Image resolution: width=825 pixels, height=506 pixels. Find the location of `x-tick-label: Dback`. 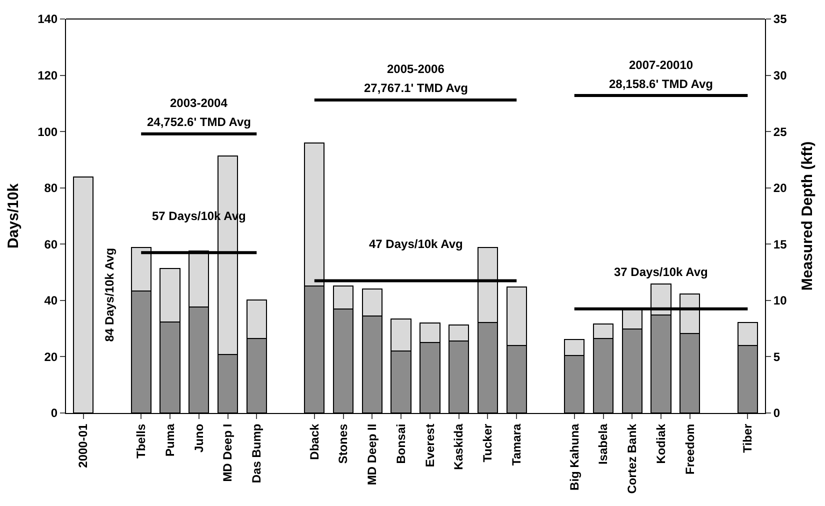

x-tick-label: Dback is located at coordinates (314, 441).